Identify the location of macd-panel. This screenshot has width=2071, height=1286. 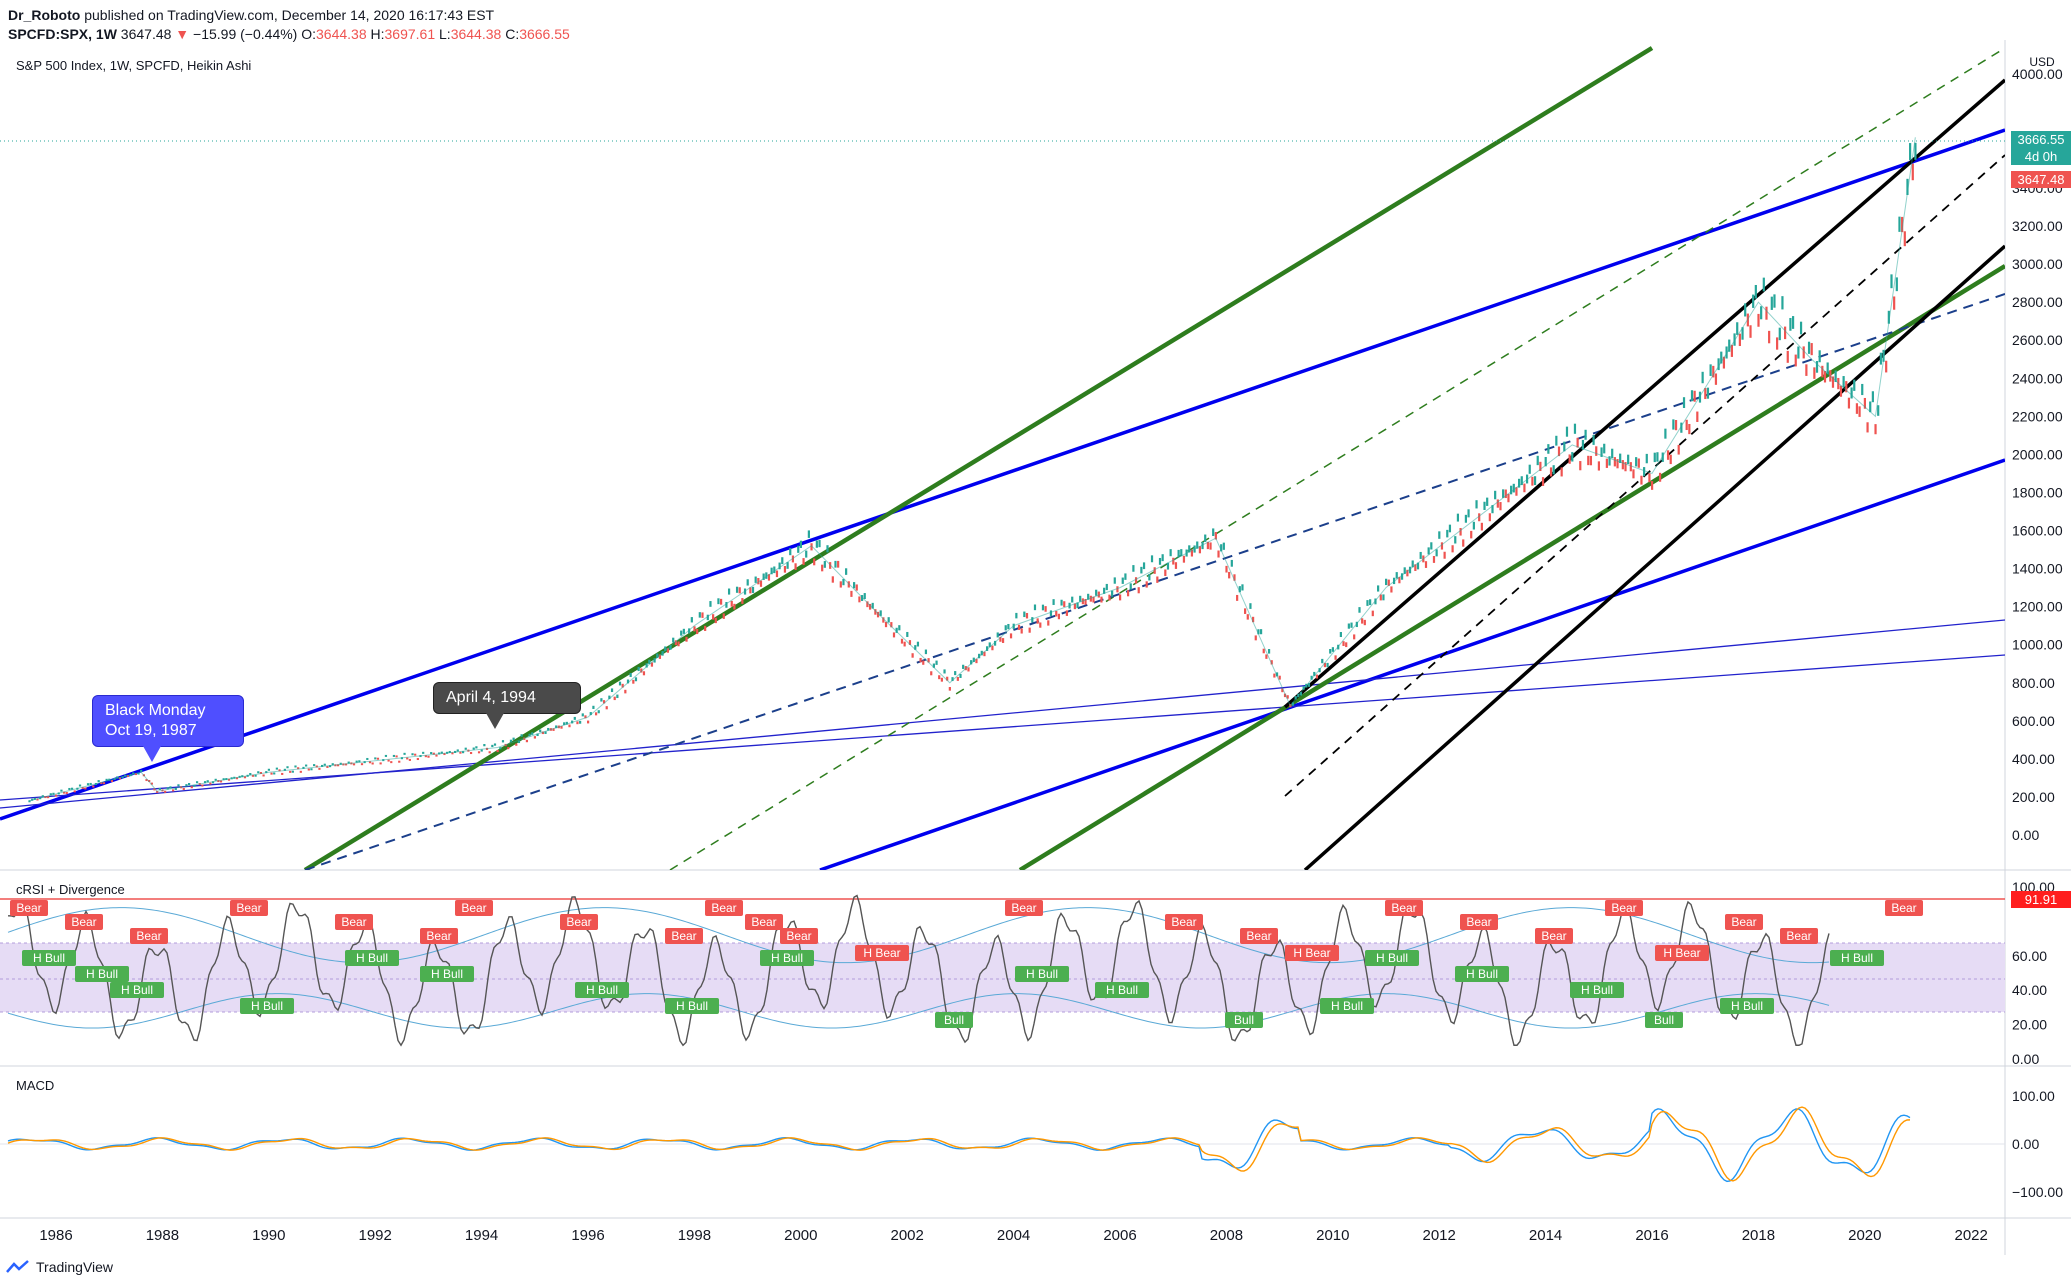
(1002, 1144).